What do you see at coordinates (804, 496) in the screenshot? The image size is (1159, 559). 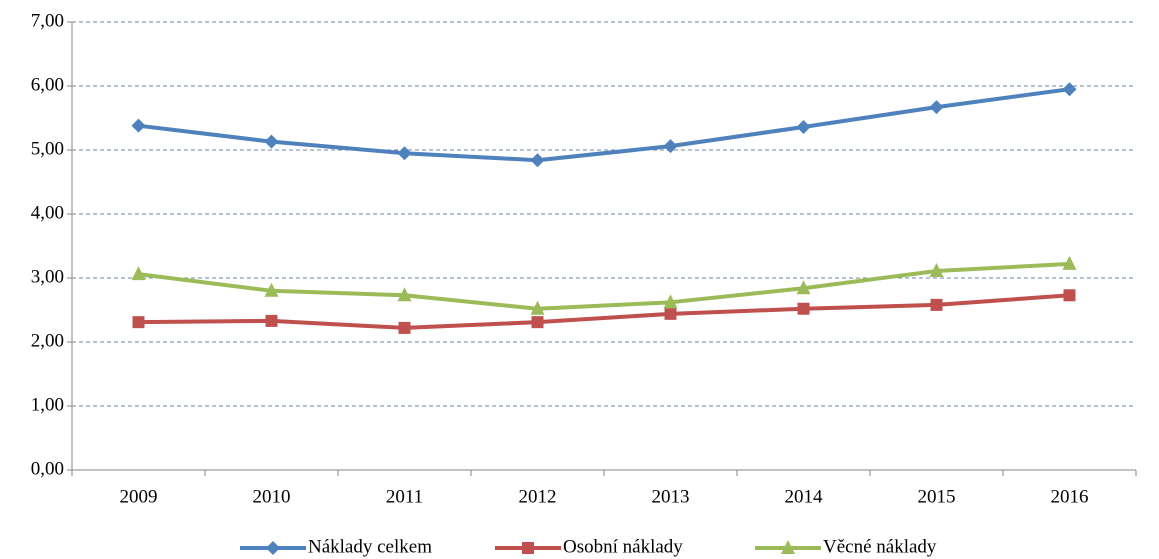 I see `x-tick-label: 2014` at bounding box center [804, 496].